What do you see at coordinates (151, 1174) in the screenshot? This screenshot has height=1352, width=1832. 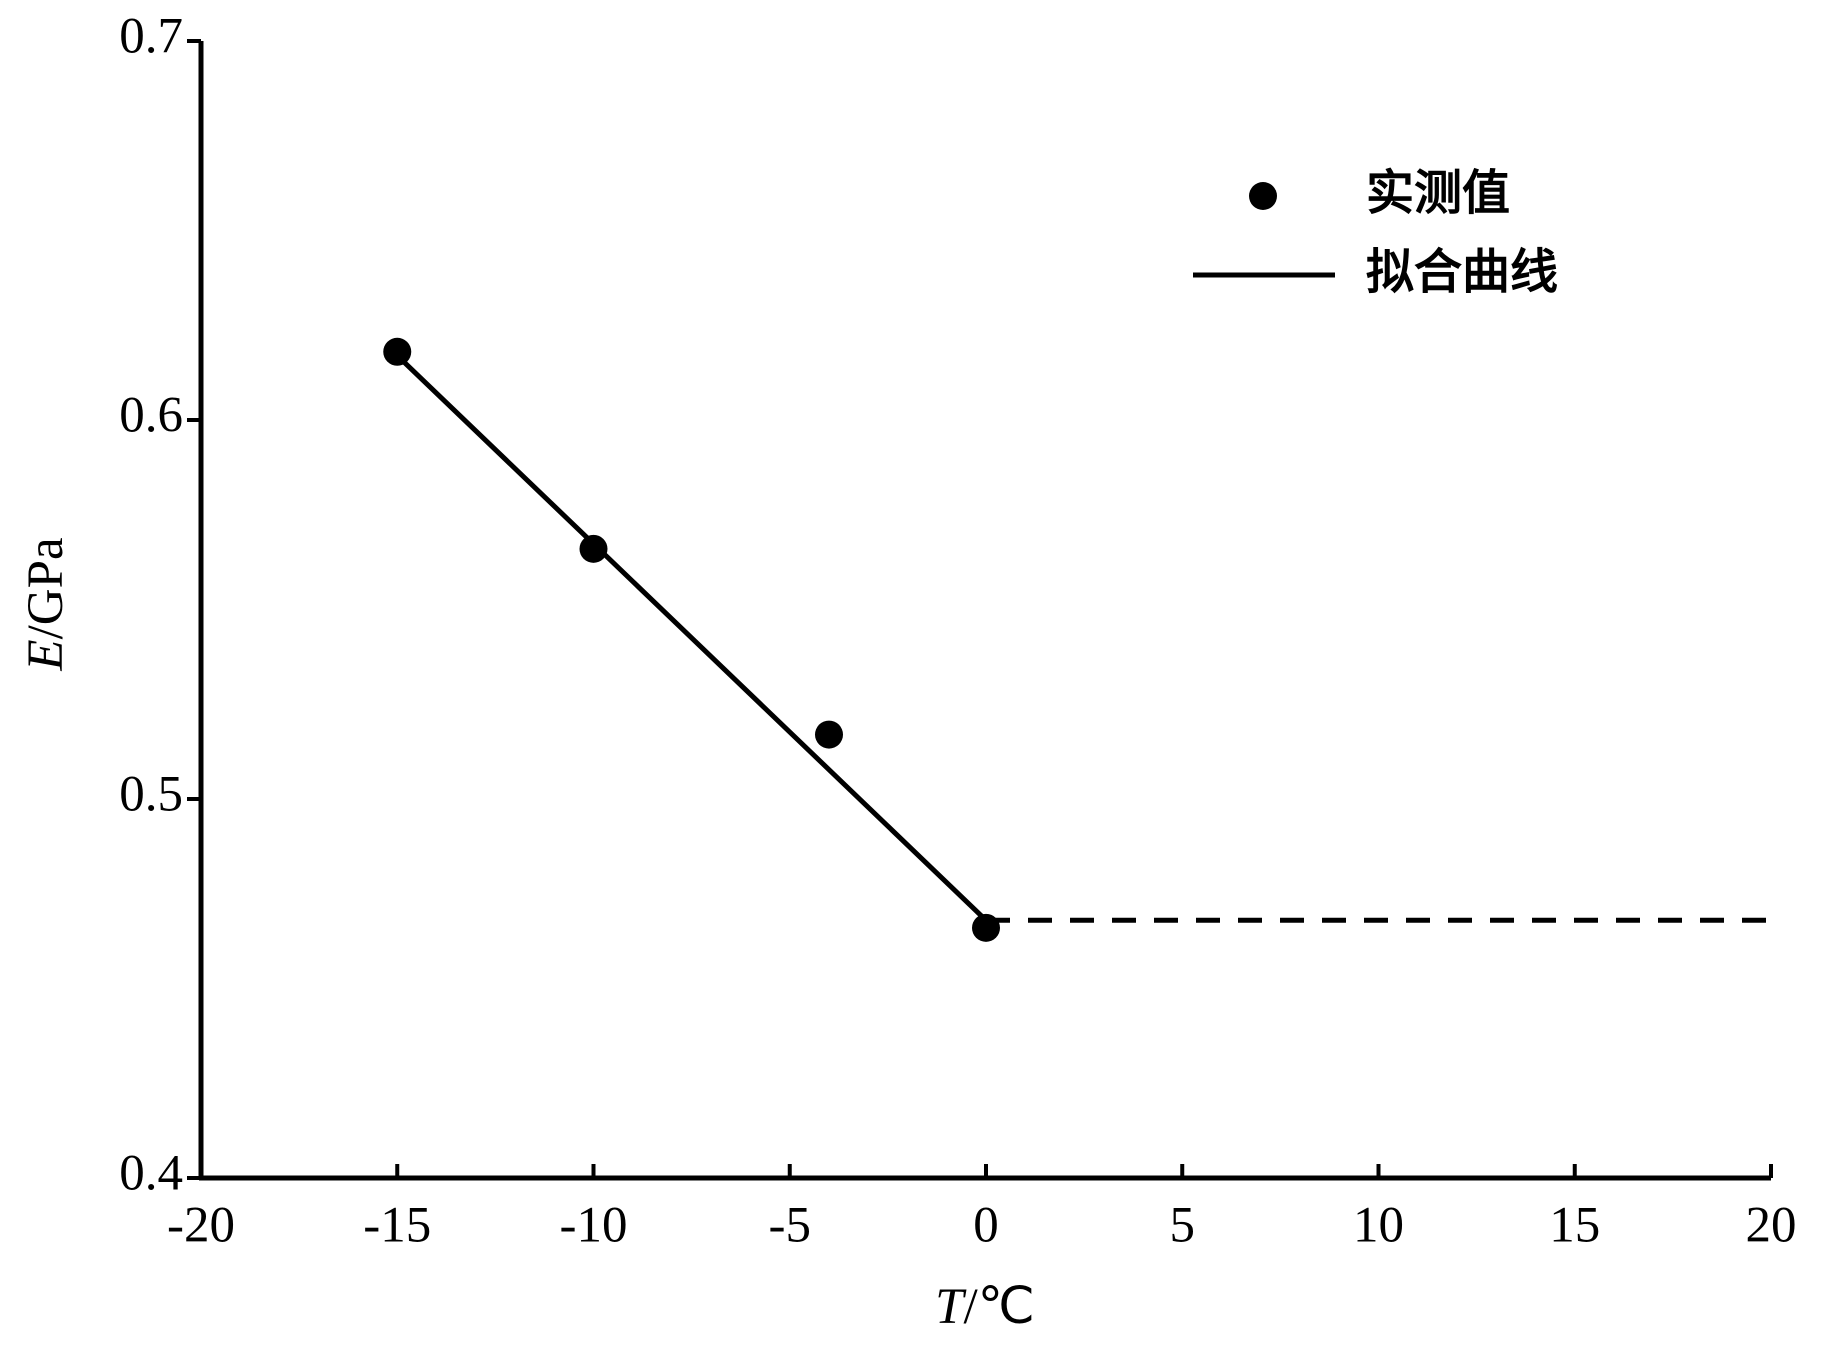 I see `y-tick-label: 0.4` at bounding box center [151, 1174].